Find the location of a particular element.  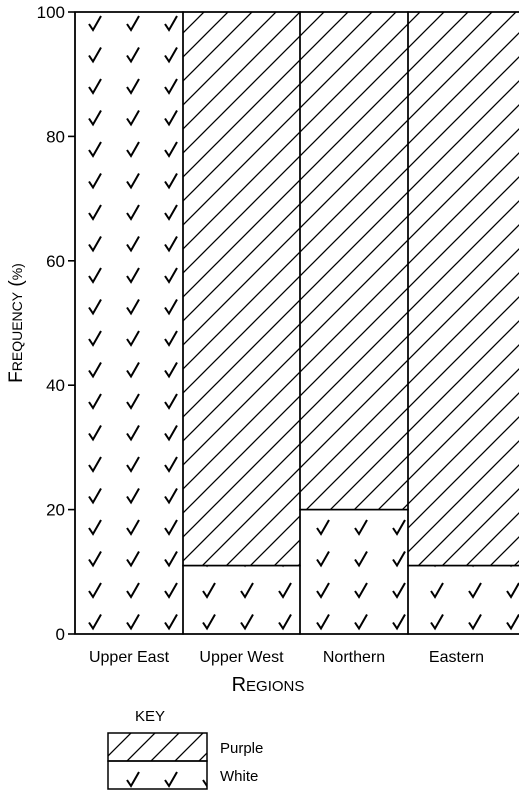

x-tick-label-eastern: Eastern is located at coordinates (456, 657).